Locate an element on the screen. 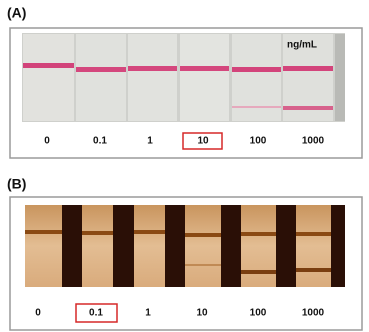 This screenshot has width=369, height=332. panel-b-label: (B) is located at coordinates (16, 184).